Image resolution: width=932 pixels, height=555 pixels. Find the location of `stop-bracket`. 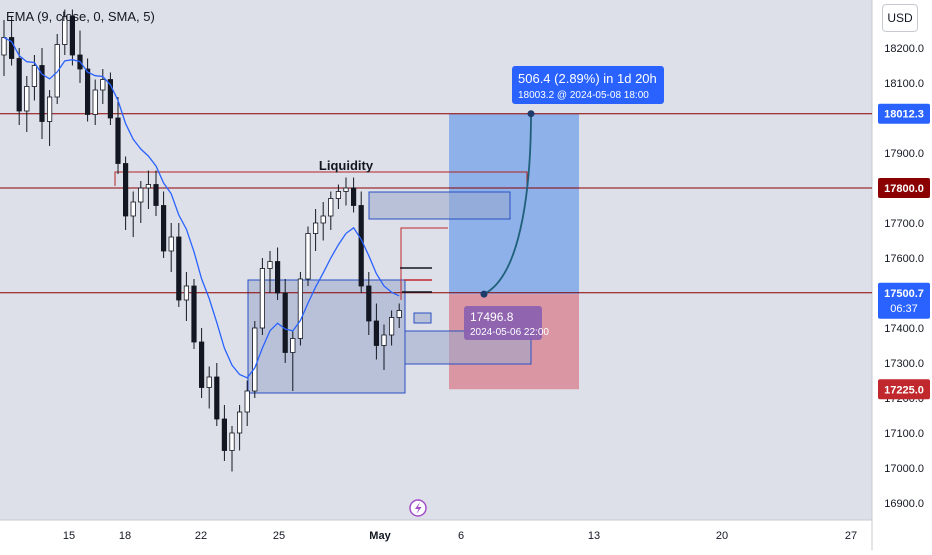

stop-bracket is located at coordinates (424, 263).